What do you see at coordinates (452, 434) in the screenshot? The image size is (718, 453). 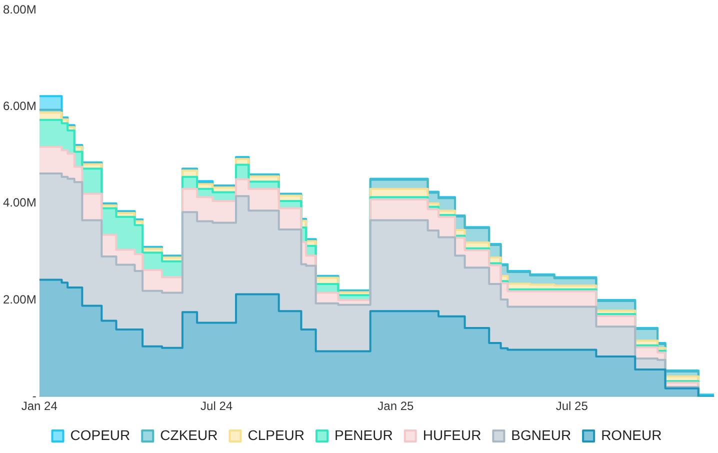 I see `legend-label: HUFEUR` at bounding box center [452, 434].